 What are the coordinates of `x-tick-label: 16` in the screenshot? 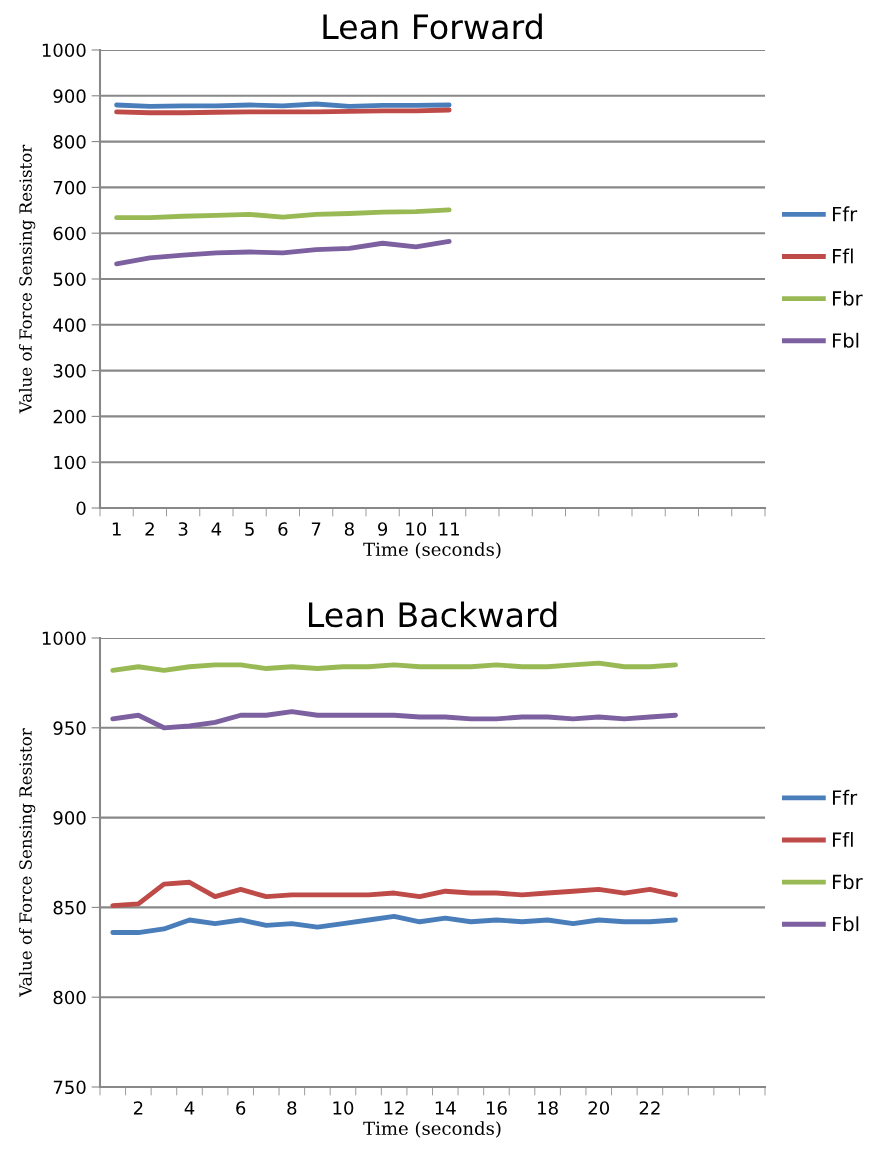 It's located at (496, 1108).